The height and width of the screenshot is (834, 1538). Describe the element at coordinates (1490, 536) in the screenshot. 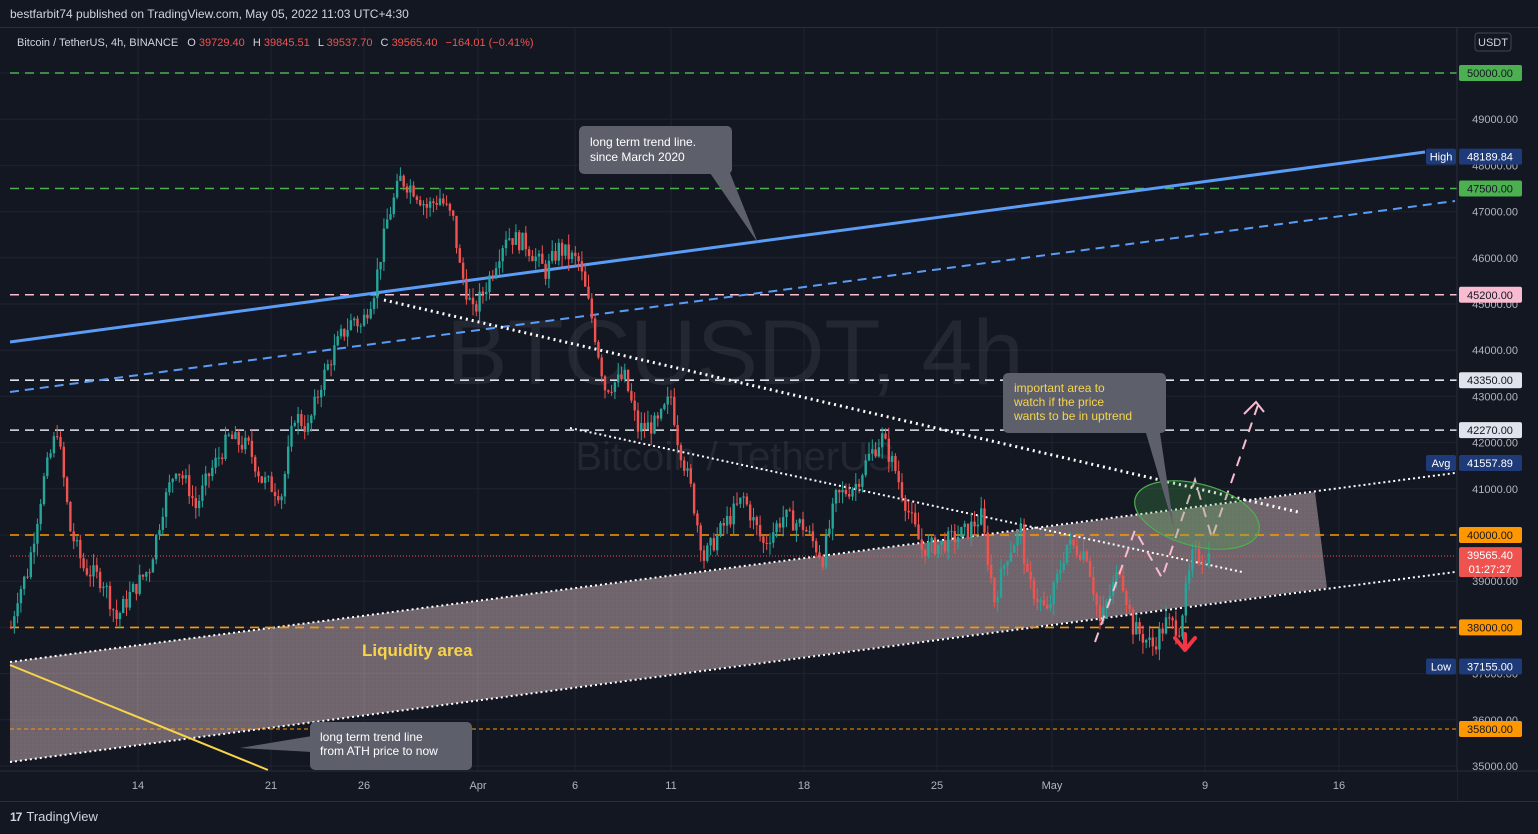

I see `level-label: 40000.00` at that location.